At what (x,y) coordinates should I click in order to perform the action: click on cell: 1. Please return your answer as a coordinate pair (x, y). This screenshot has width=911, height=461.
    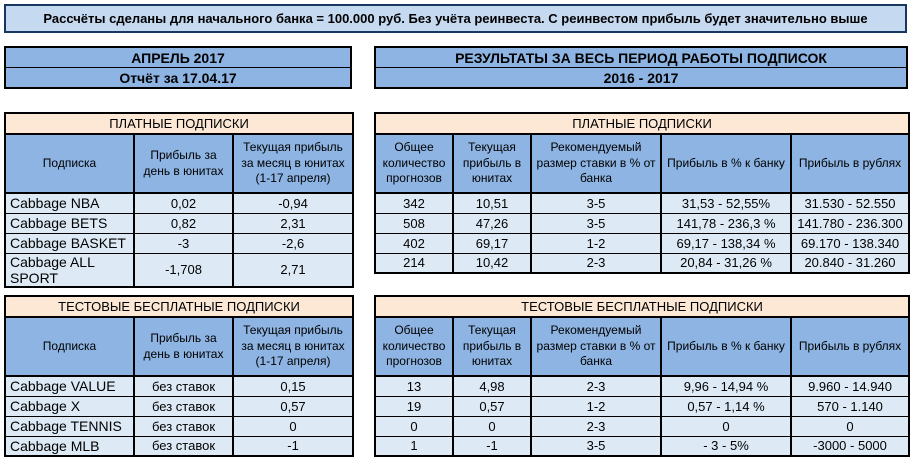
    Looking at the image, I should click on (414, 446).